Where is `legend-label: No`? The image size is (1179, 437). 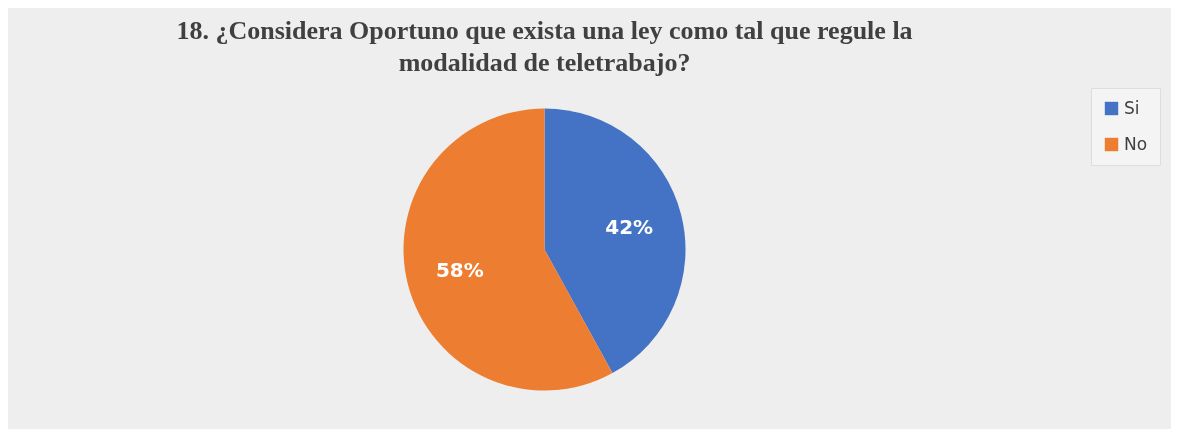
legend-label: No is located at coordinates (1136, 143).